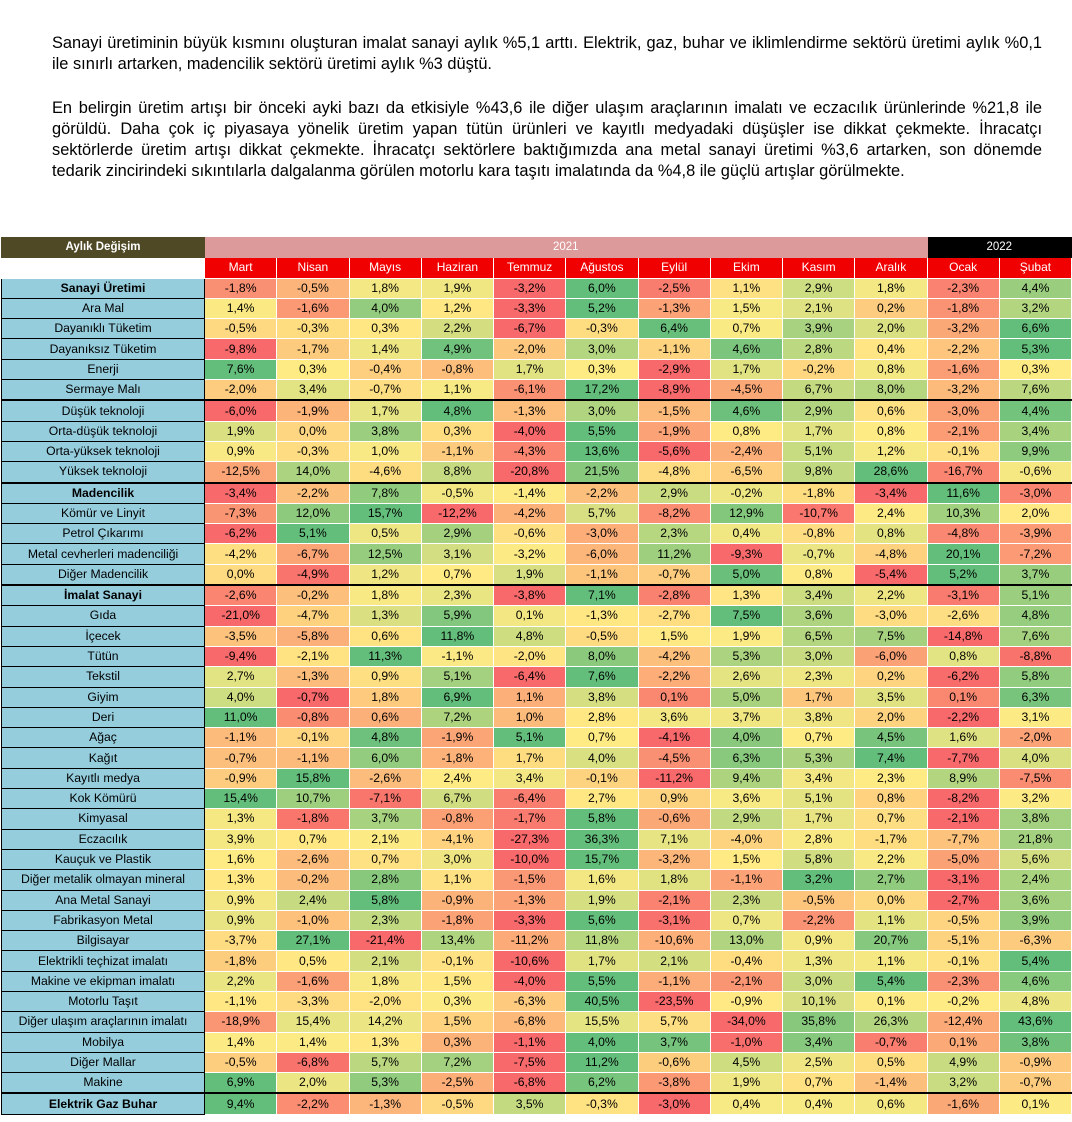 The width and height of the screenshot is (1072, 1122). What do you see at coordinates (103, 981) in the screenshot?
I see `row-label: Makine ve ekipman imalatı` at bounding box center [103, 981].